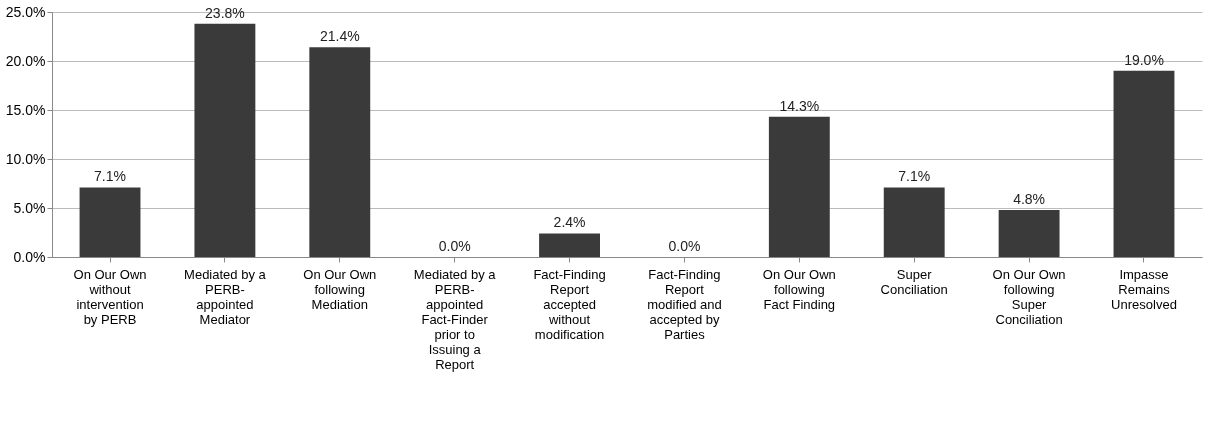  What do you see at coordinates (25, 60) in the screenshot?
I see `y-tick-label: 20.0%` at bounding box center [25, 60].